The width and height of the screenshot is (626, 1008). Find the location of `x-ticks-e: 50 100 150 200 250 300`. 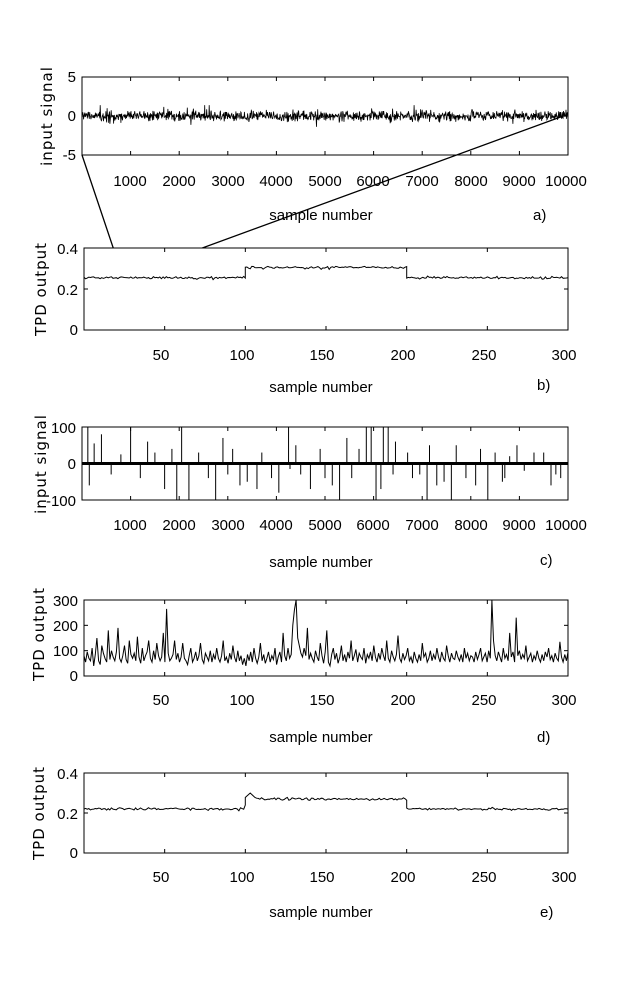

x-ticks-e: 50 100 150 200 250 300 is located at coordinates (365, 877).